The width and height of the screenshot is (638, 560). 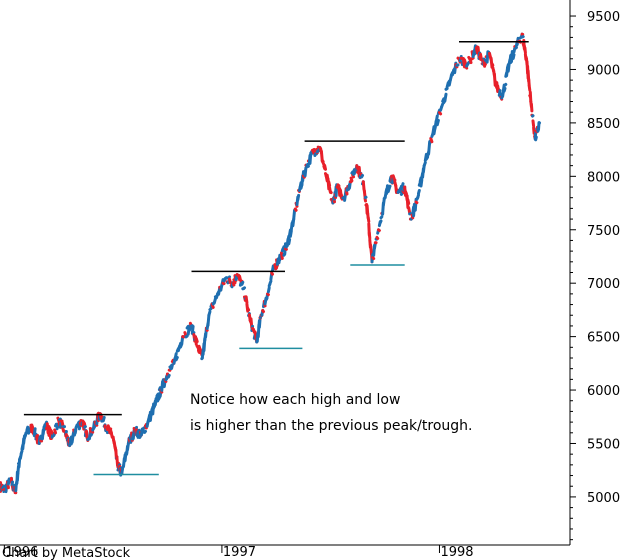 I want to click on annotation-line-1: Notice how each high and low, so click(x=295, y=400).